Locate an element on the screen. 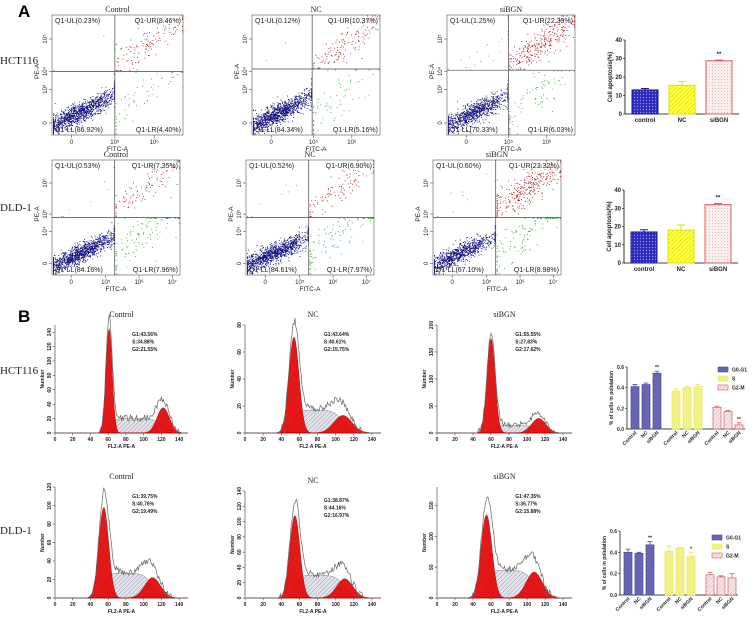 This screenshot has height=617, width=753. phase-percentage: G1:47.35% is located at coordinates (528, 497).